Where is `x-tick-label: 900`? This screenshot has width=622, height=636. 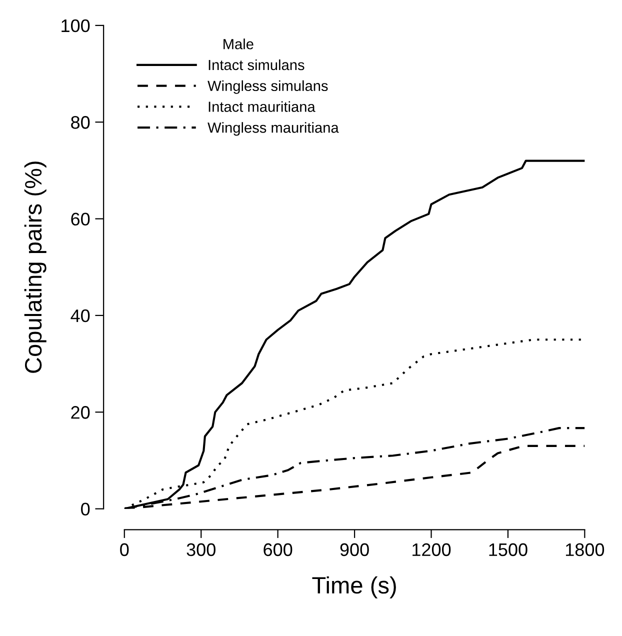
x-tick-label: 900 is located at coordinates (354, 549).